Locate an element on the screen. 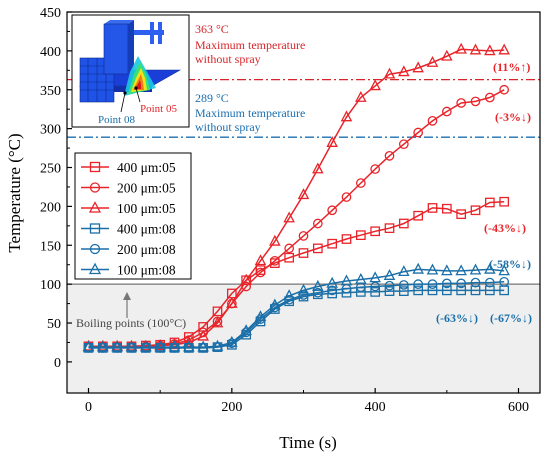 The image size is (550, 459). annotation-minus58: (-58%↓) is located at coordinates (510, 264).